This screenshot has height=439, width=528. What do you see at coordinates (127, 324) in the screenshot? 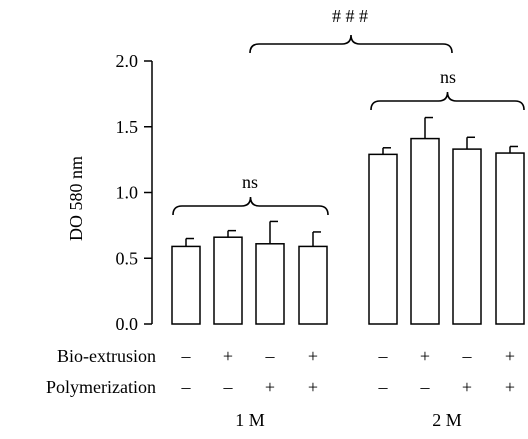
I see `y-tick-label: 0.0` at bounding box center [127, 324].